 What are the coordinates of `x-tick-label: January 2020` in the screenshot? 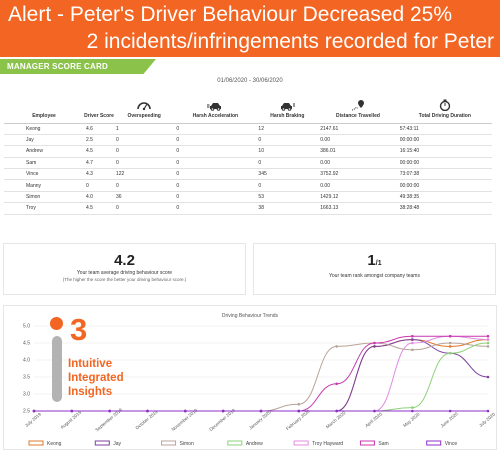 It's located at (260, 420).